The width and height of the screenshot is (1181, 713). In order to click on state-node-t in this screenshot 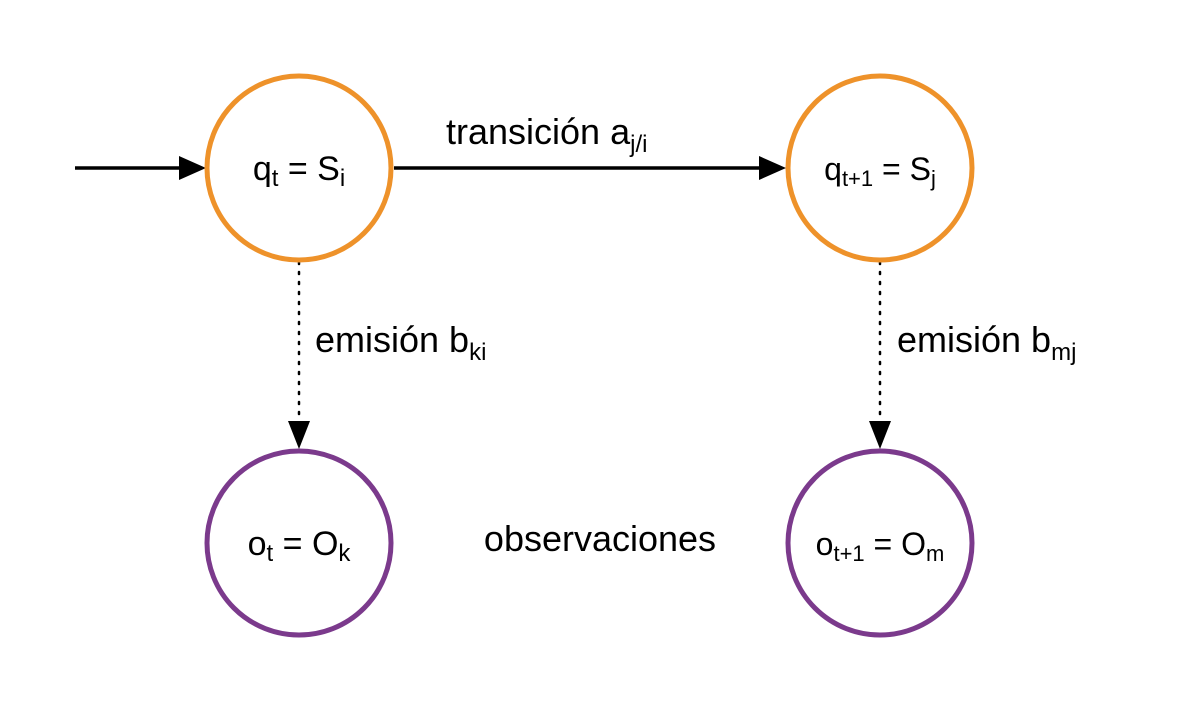, I will do `click(299, 168)`.